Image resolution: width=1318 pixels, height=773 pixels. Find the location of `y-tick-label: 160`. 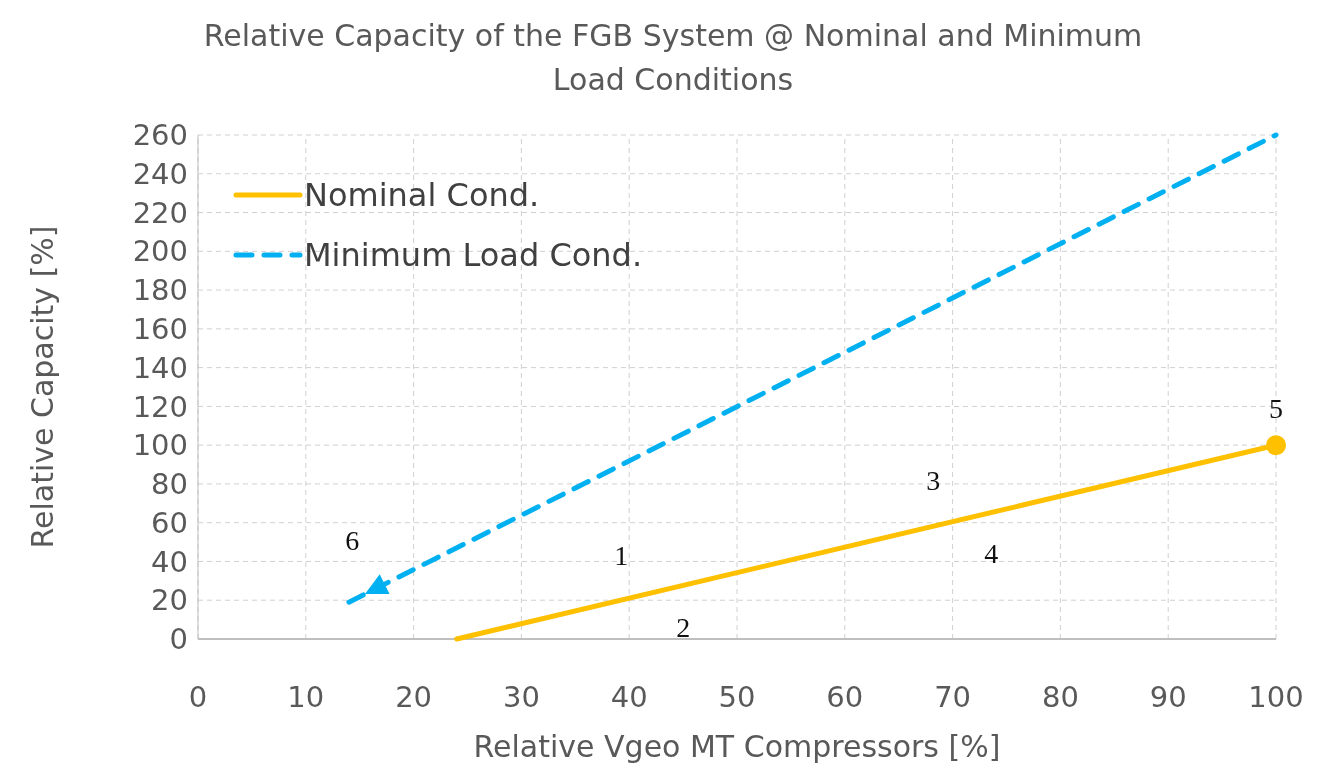

y-tick-label: 160 is located at coordinates (160, 329).